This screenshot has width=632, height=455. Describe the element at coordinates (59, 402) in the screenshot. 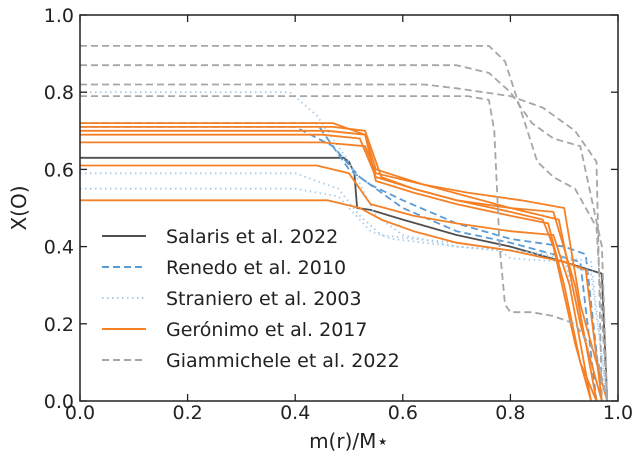

I see `y-tick-label: 0.0` at that location.